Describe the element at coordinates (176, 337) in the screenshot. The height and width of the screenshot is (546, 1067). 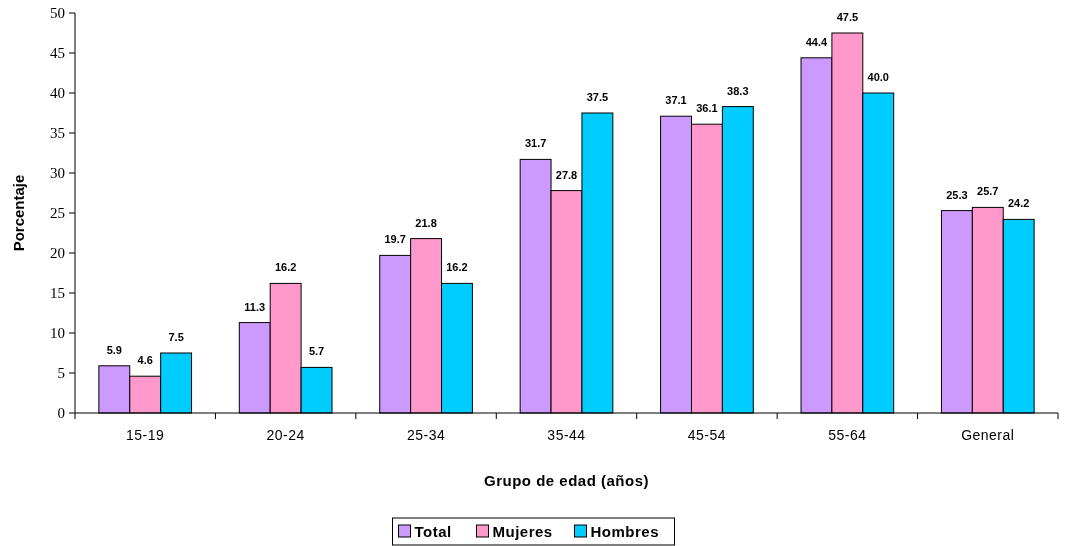
I see `data-label: 7.5` at that location.